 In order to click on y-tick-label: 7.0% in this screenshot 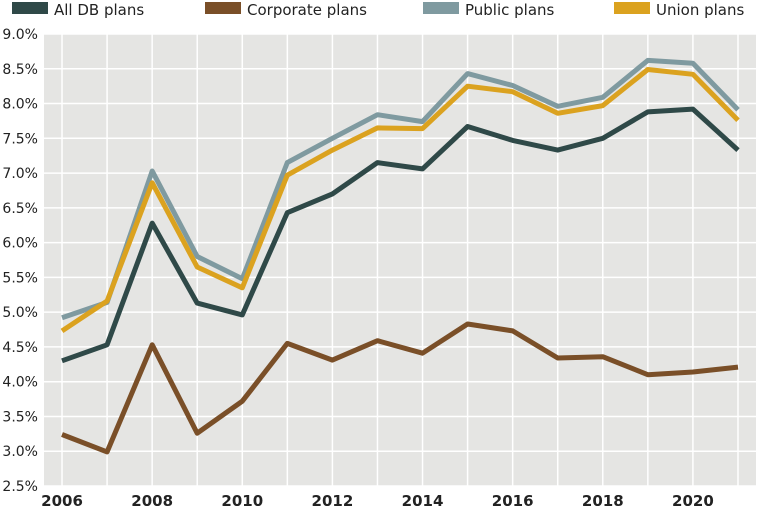, I will do `click(20, 174)`.